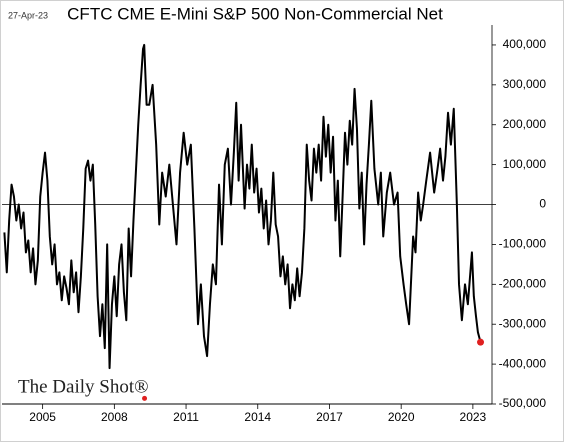 This screenshot has height=442, width=564. What do you see at coordinates (42, 417) in the screenshot?
I see `x-tick-label: 2005` at bounding box center [42, 417].